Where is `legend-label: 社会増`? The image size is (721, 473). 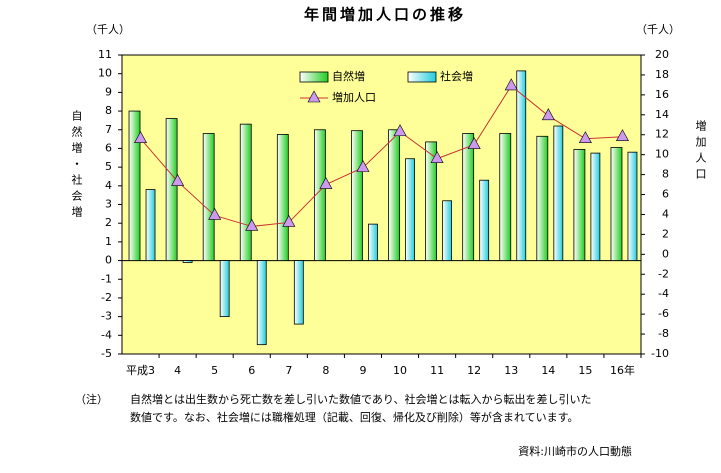 legend-label: 社会増 is located at coordinates (456, 76).